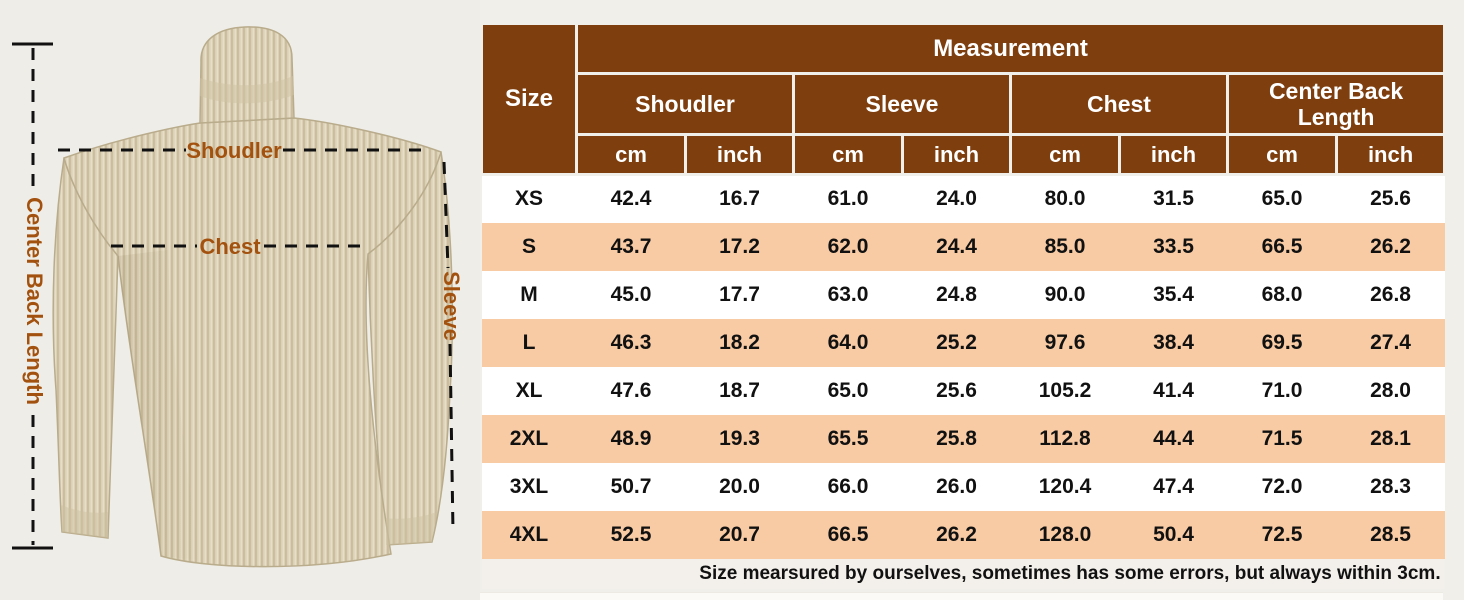  I want to click on table-row: S 43.7 17.2 62.0 24.4 85.0 33.5 66.5 26.2, so click(963, 246).